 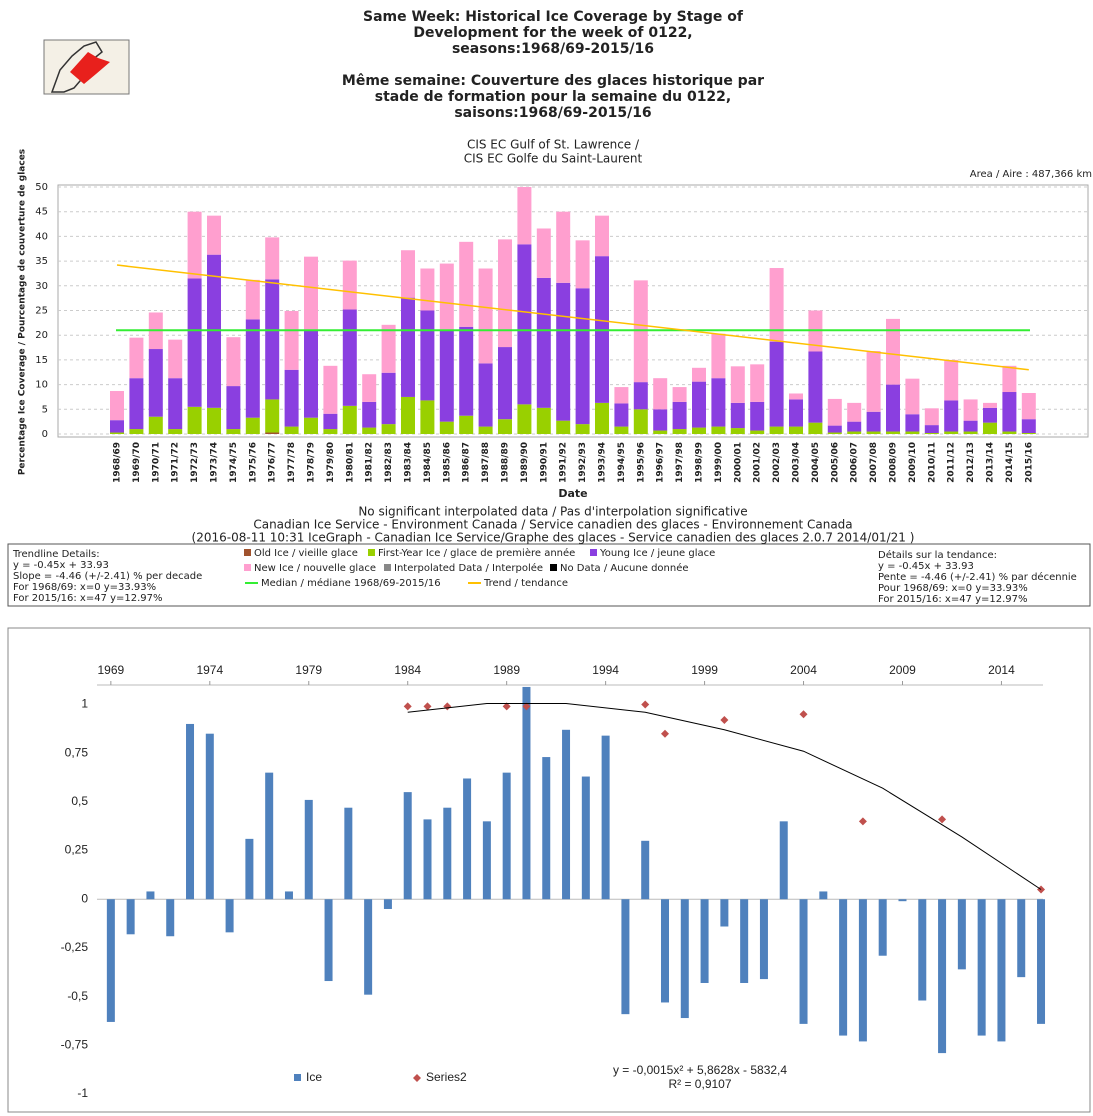 I want to click on x-tick-label: 1982/83, so click(x=389, y=462).